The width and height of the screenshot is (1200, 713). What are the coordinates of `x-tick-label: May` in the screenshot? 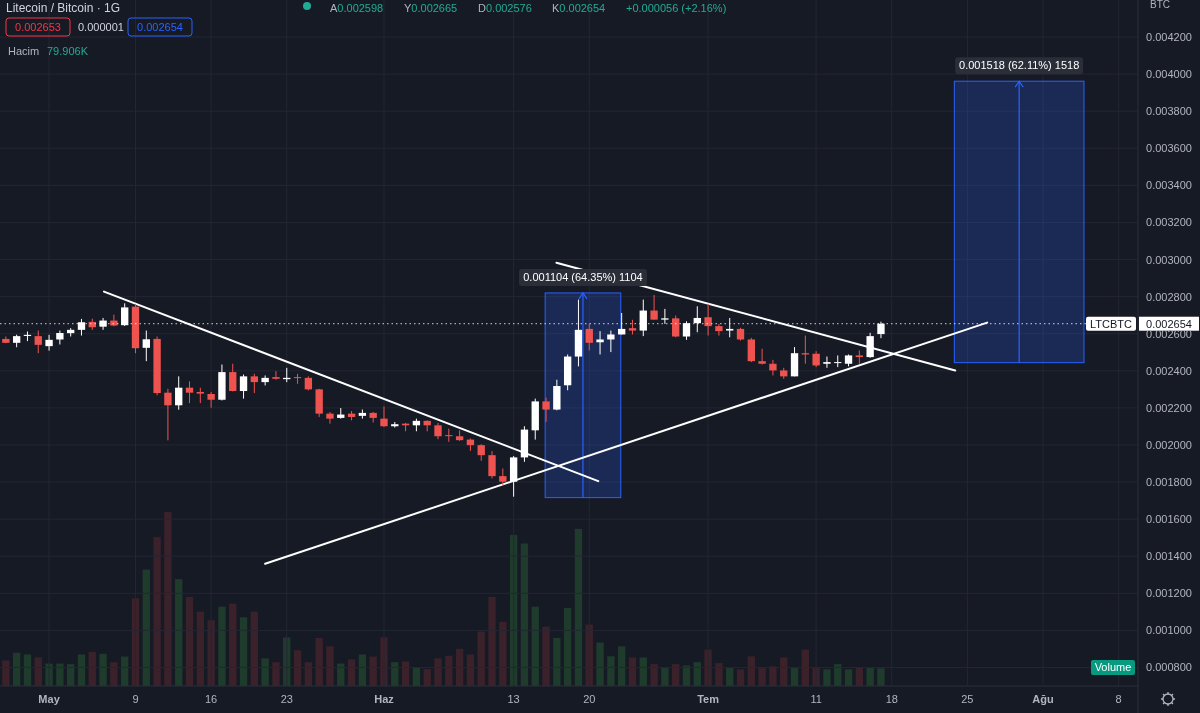 It's located at (49, 699).